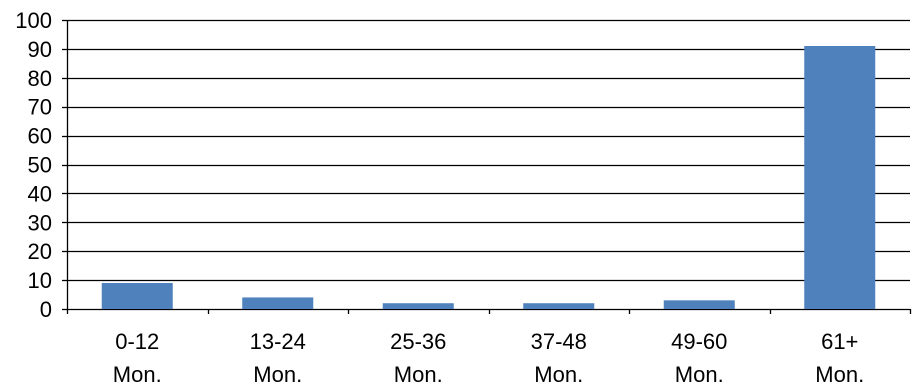  Describe the element at coordinates (40, 136) in the screenshot. I see `y-tick-label: 60` at that location.